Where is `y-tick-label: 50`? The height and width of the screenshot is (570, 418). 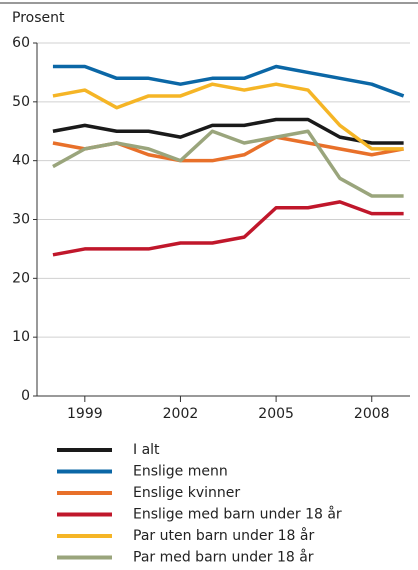
y-tick-label: 50 is located at coordinates (21, 102).